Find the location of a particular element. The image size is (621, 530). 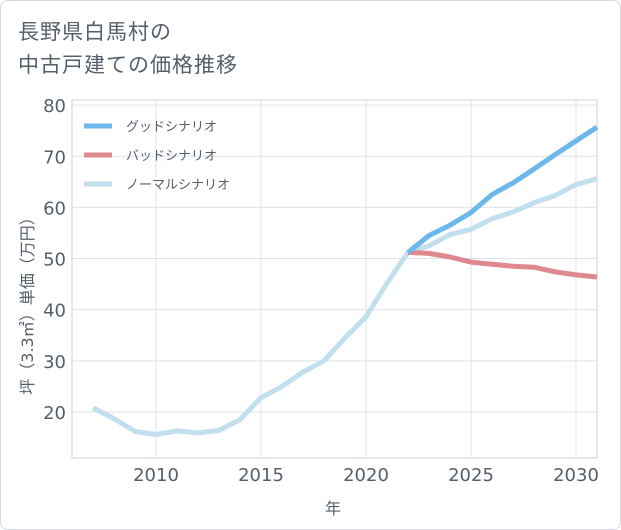

legend-label: ノーマルシナリオ is located at coordinates (178, 185).